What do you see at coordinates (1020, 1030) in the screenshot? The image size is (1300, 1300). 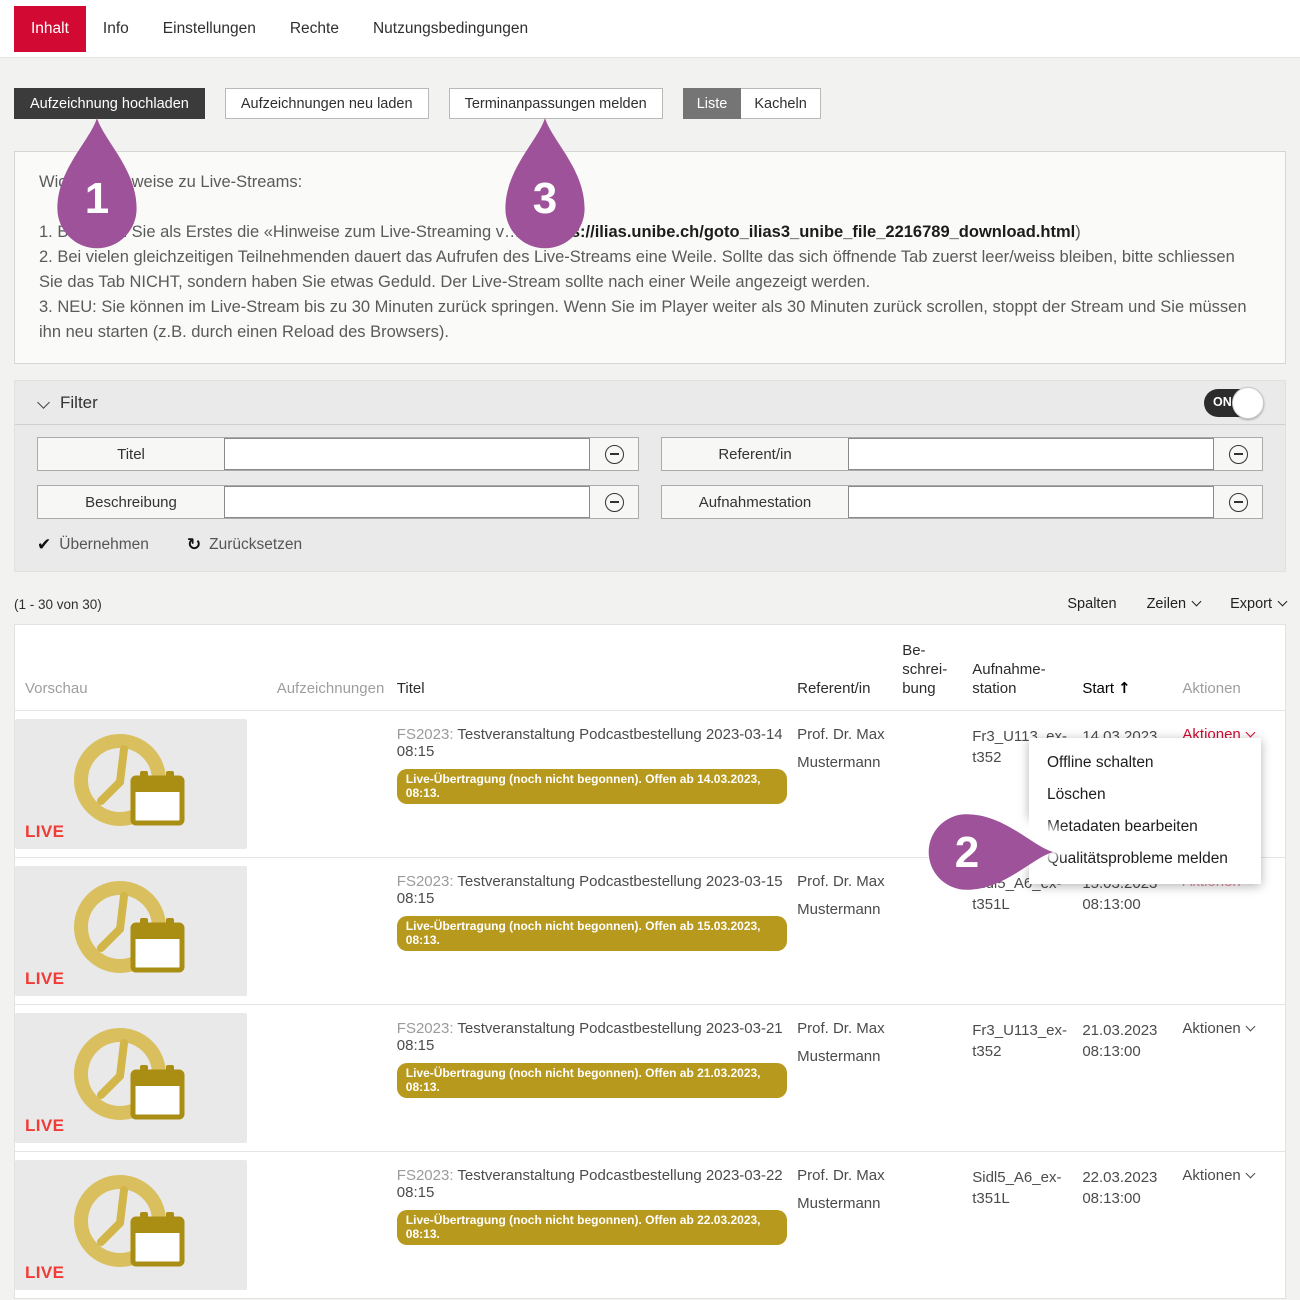 I see `station-name: Fr3_U113_ex-` at bounding box center [1020, 1030].